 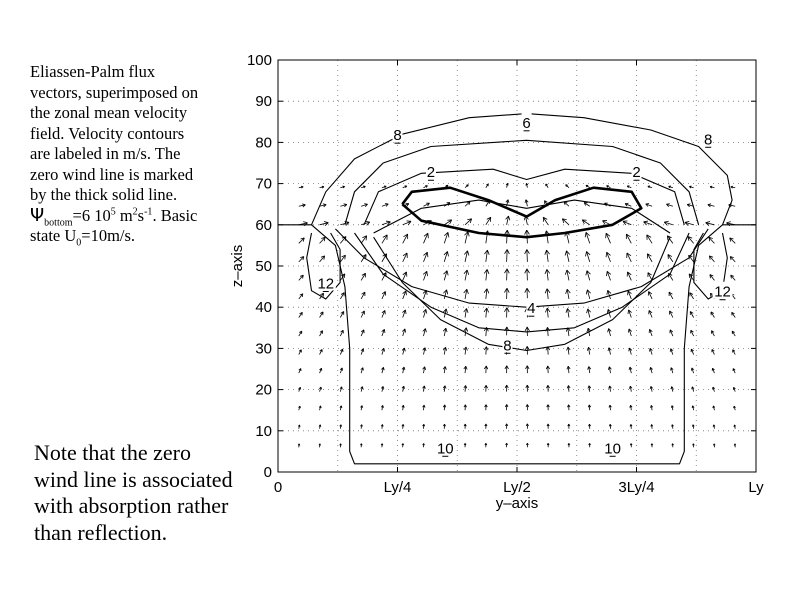 I want to click on y-tick-label: 80, so click(x=263, y=142).